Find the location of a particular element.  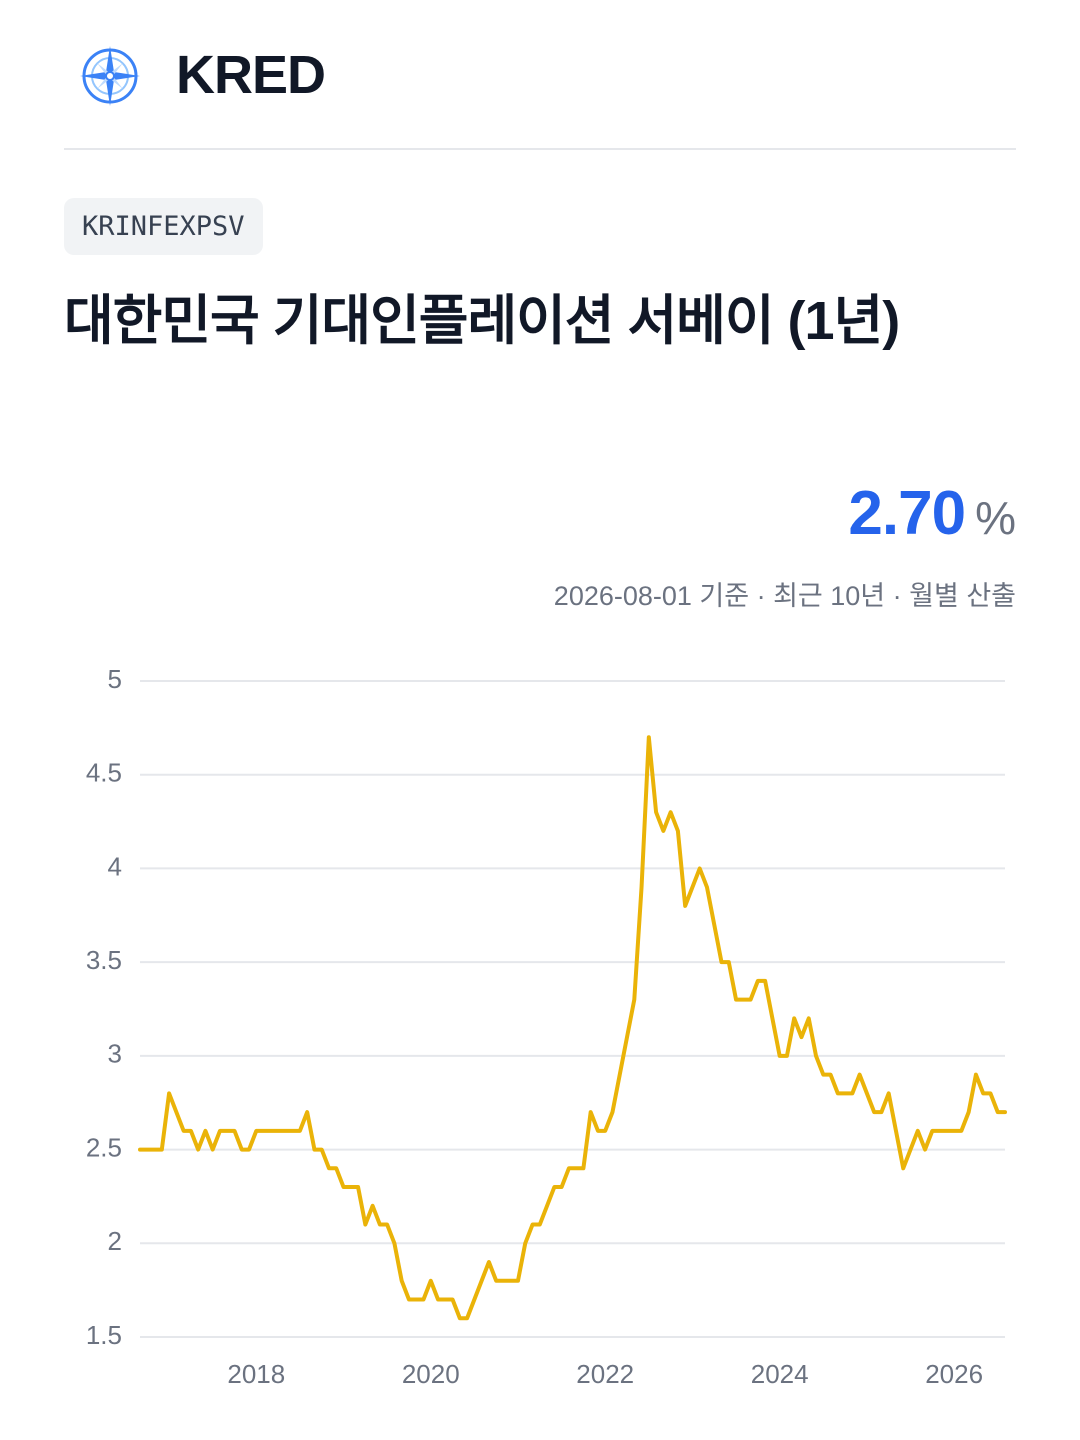

x-tick-label: 2018 is located at coordinates (256, 1374).